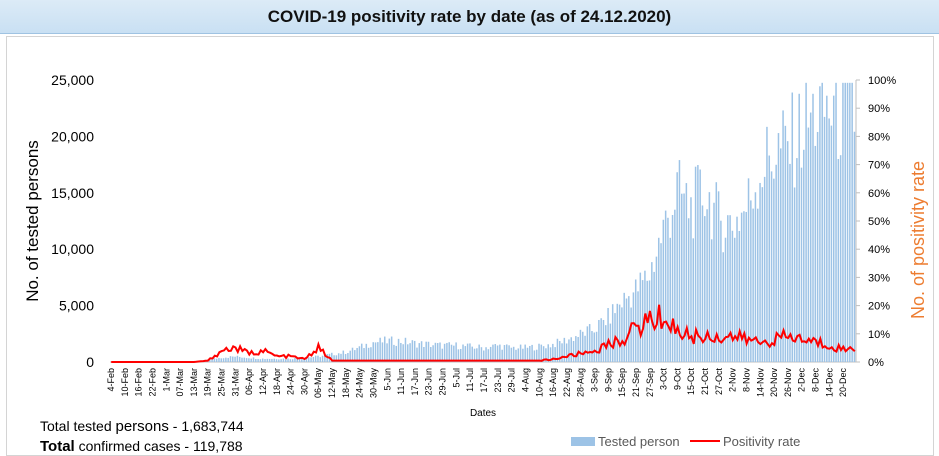  I want to click on y2-tick-label: 10%, so click(879, 335).